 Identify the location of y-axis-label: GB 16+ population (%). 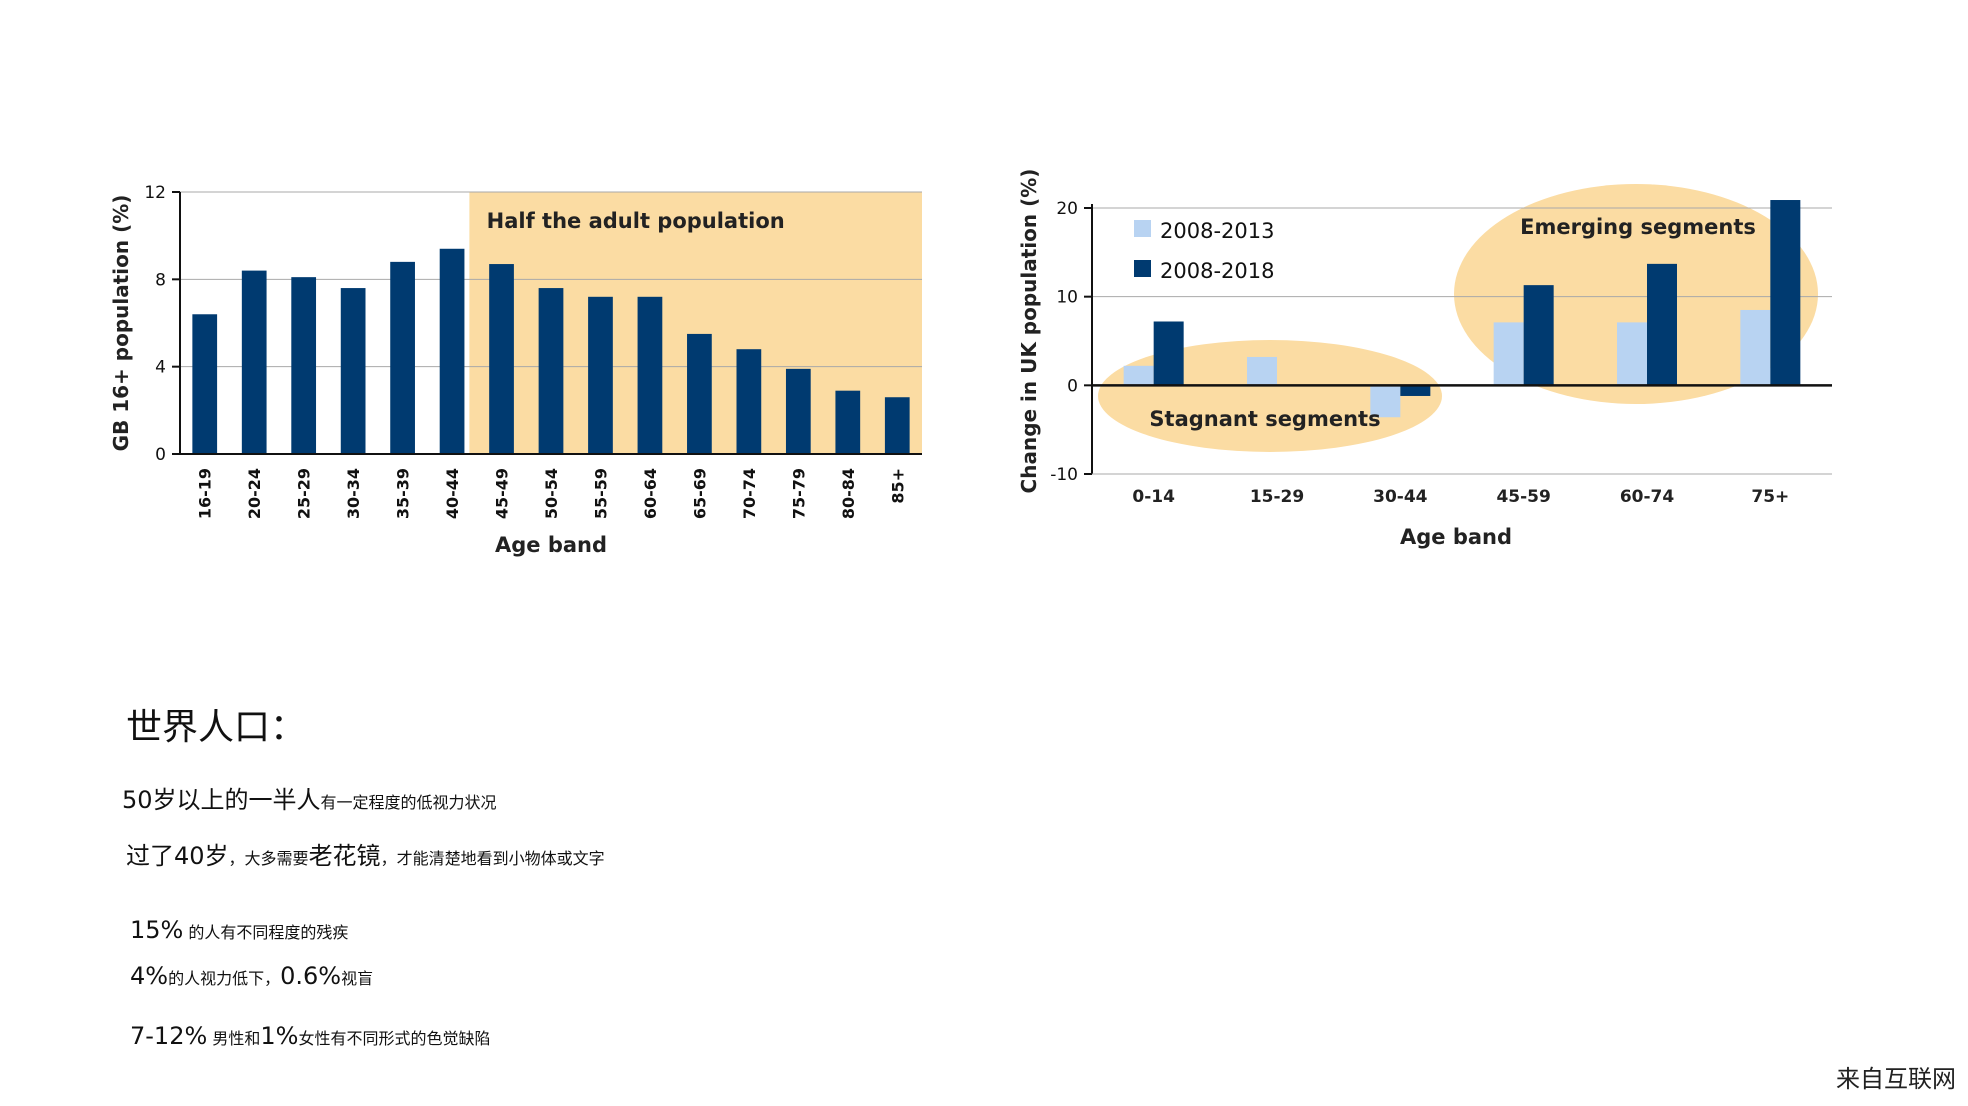
(121, 323).